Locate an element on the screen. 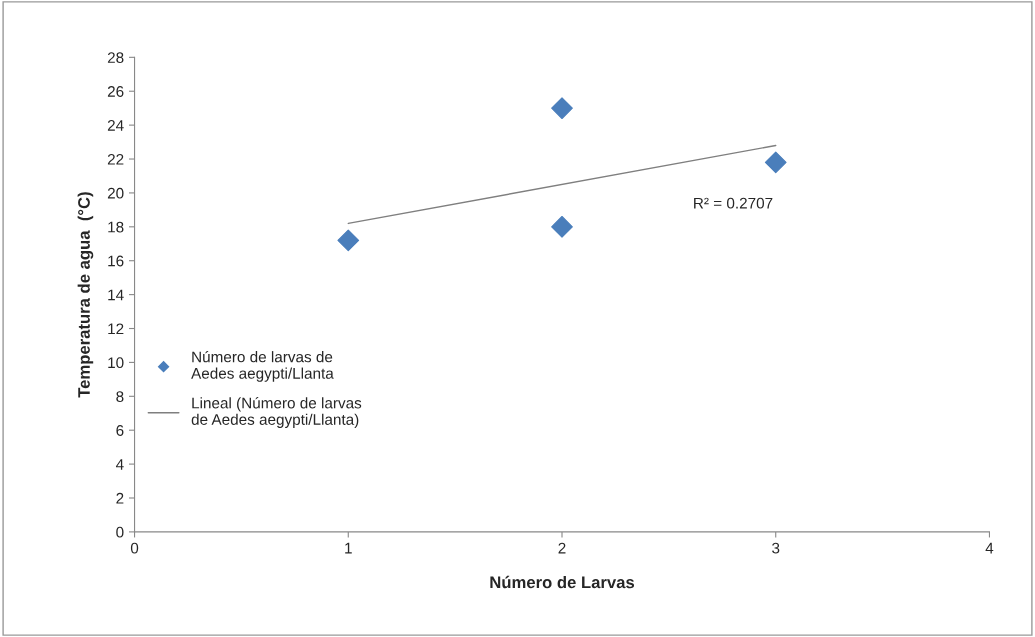 The image size is (1035, 637). x-tick-label: 3 is located at coordinates (776, 548).